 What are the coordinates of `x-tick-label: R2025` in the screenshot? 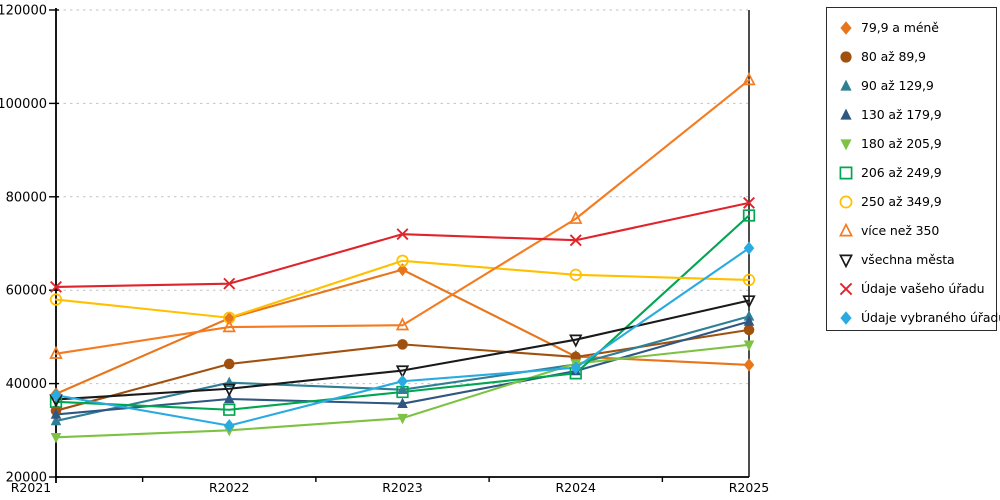 It's located at (749, 487).